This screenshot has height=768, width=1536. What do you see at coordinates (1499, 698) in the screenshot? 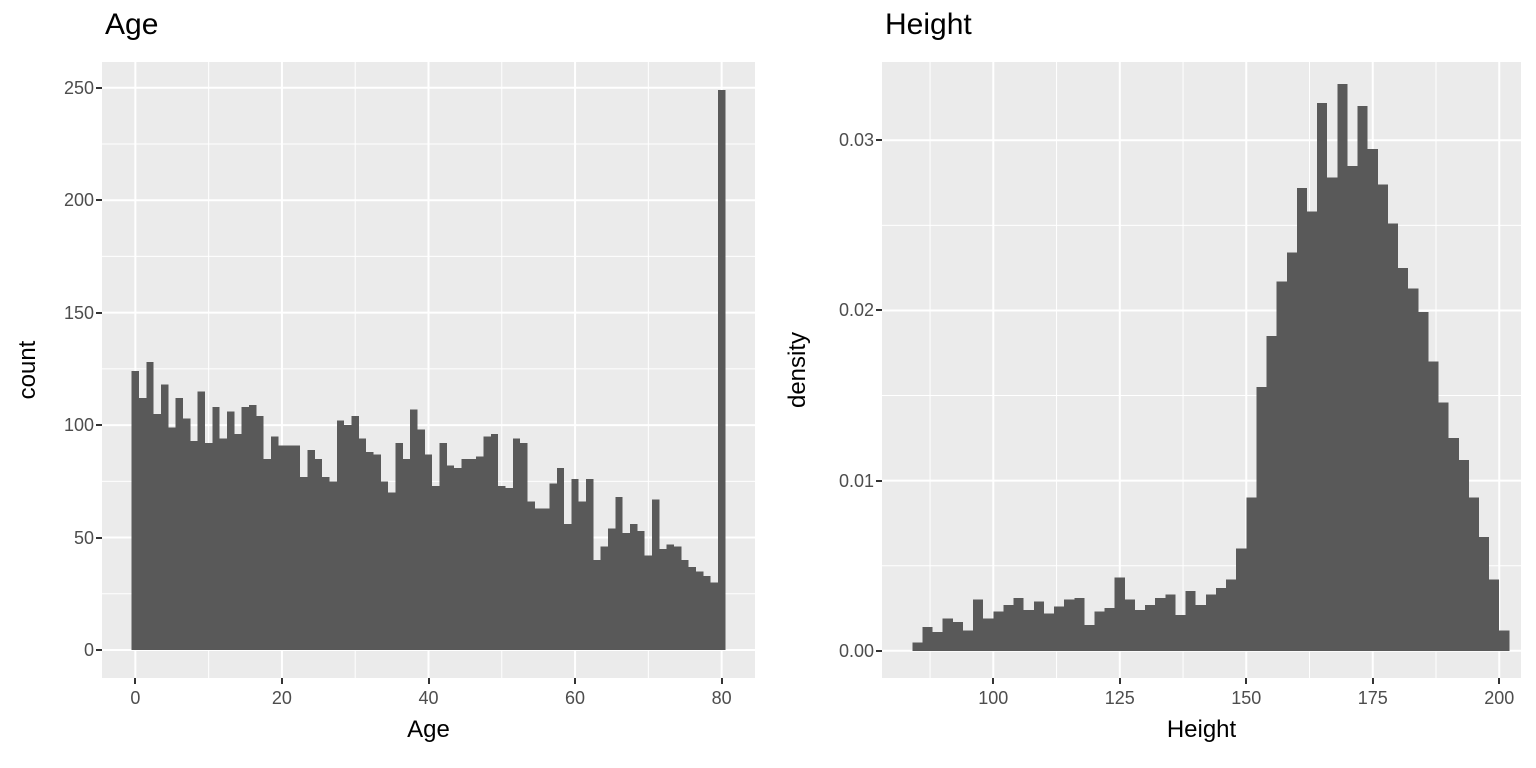
I see `x-tick-label: 200` at bounding box center [1499, 698].